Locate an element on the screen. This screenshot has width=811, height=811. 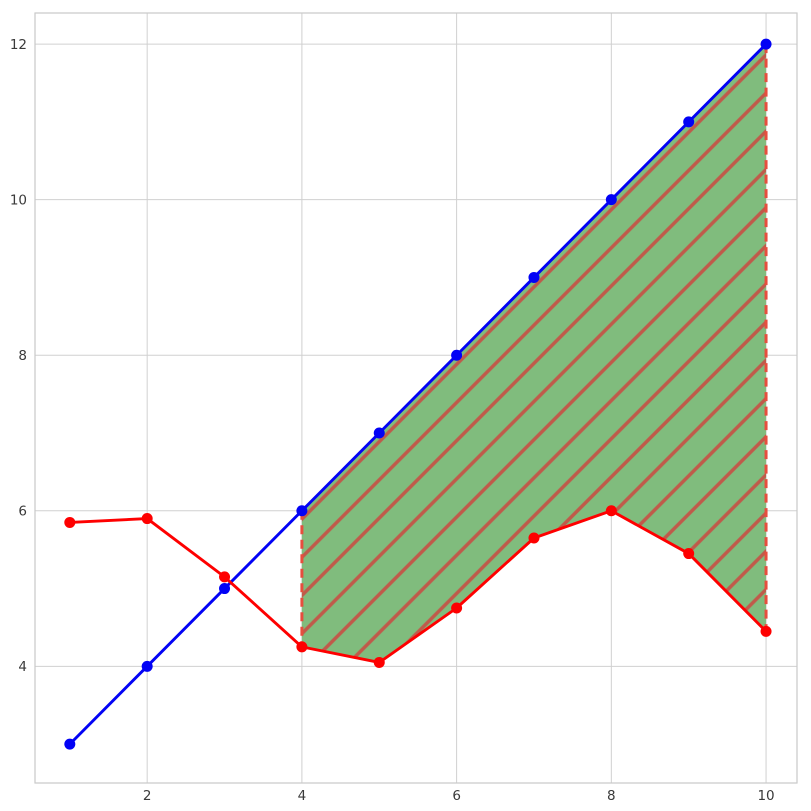
y-tick-label: 12 is located at coordinates (18, 45).